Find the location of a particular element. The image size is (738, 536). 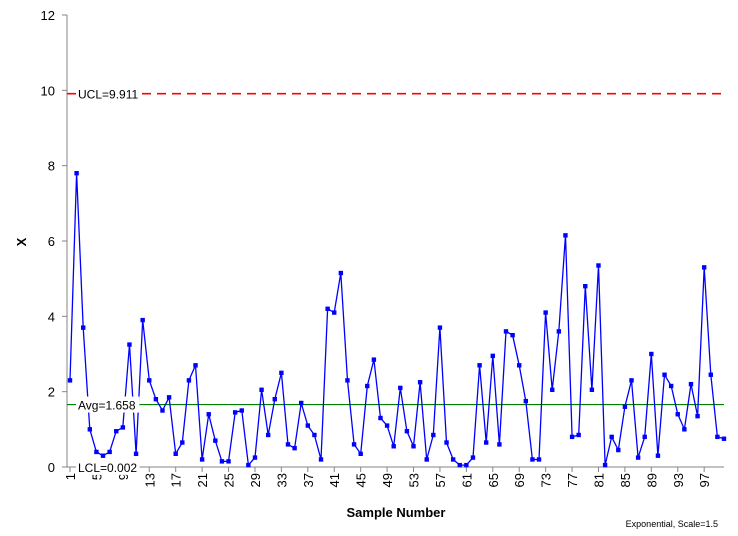

y-tick-label: 12 is located at coordinates (48, 15).